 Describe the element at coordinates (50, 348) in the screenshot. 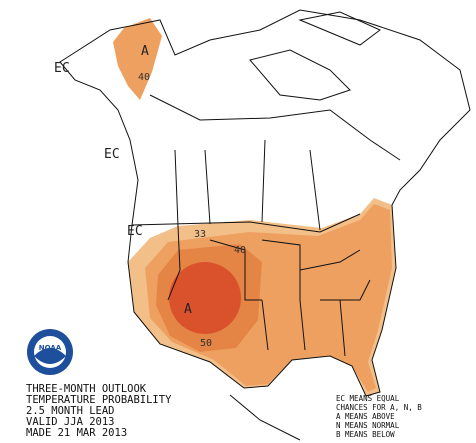

I see `logo-text: NOAA` at that location.